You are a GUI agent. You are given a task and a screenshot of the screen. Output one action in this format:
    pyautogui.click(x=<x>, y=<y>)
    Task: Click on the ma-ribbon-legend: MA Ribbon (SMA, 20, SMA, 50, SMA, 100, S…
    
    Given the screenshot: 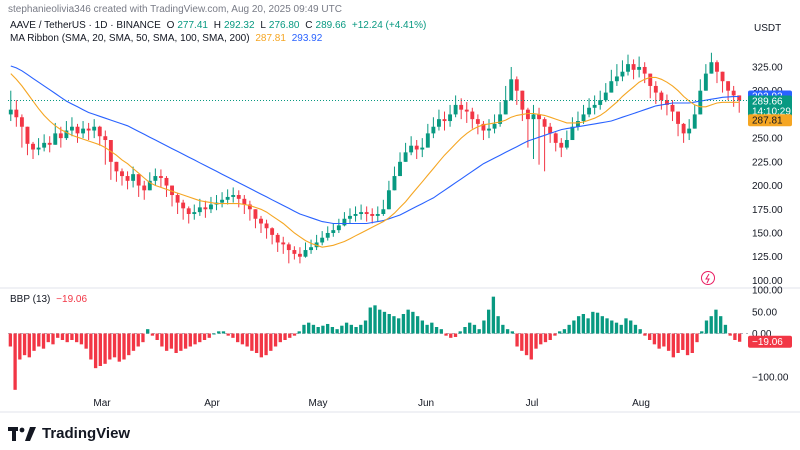 What is the action you would take?
    pyautogui.click(x=167, y=38)
    